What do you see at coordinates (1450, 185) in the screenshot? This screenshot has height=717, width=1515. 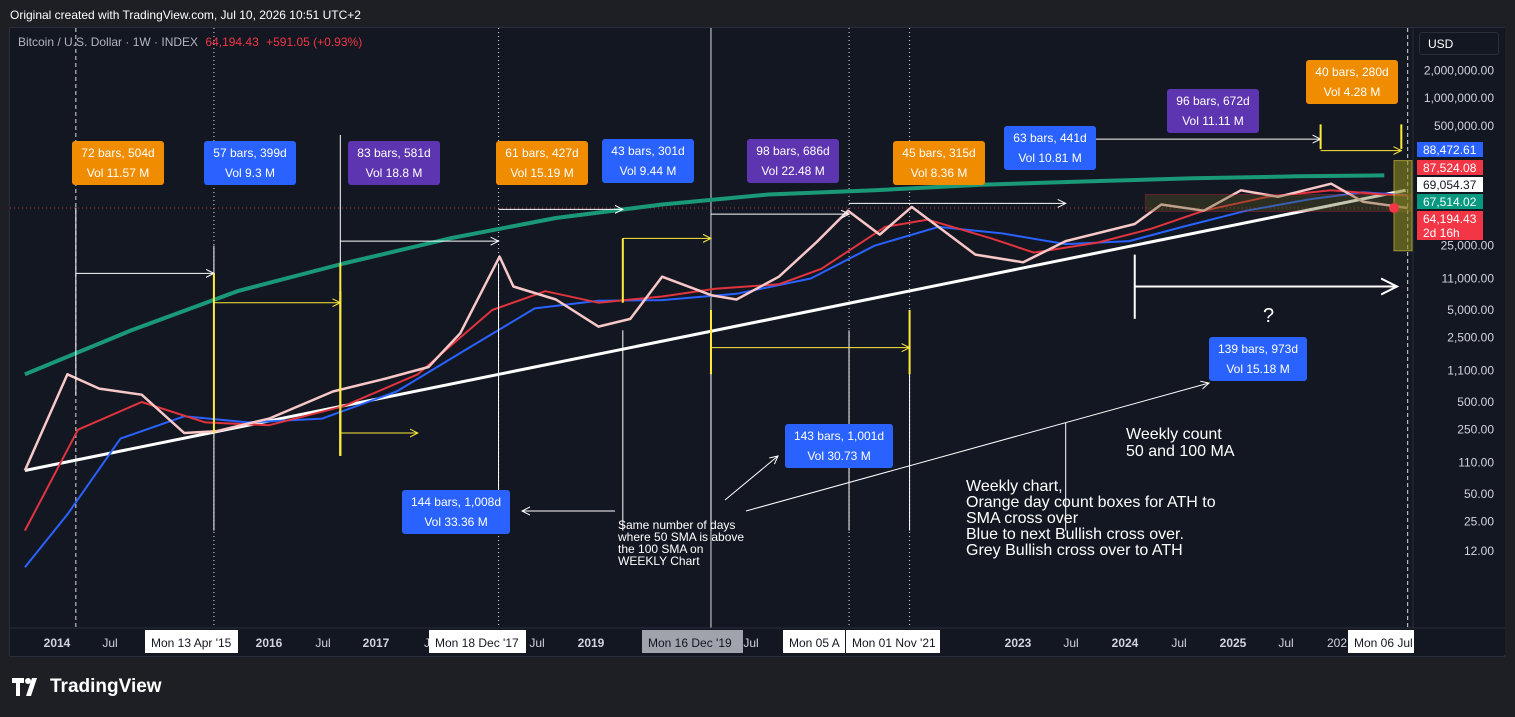 I see `price-label: 69,054.37` at bounding box center [1450, 185].